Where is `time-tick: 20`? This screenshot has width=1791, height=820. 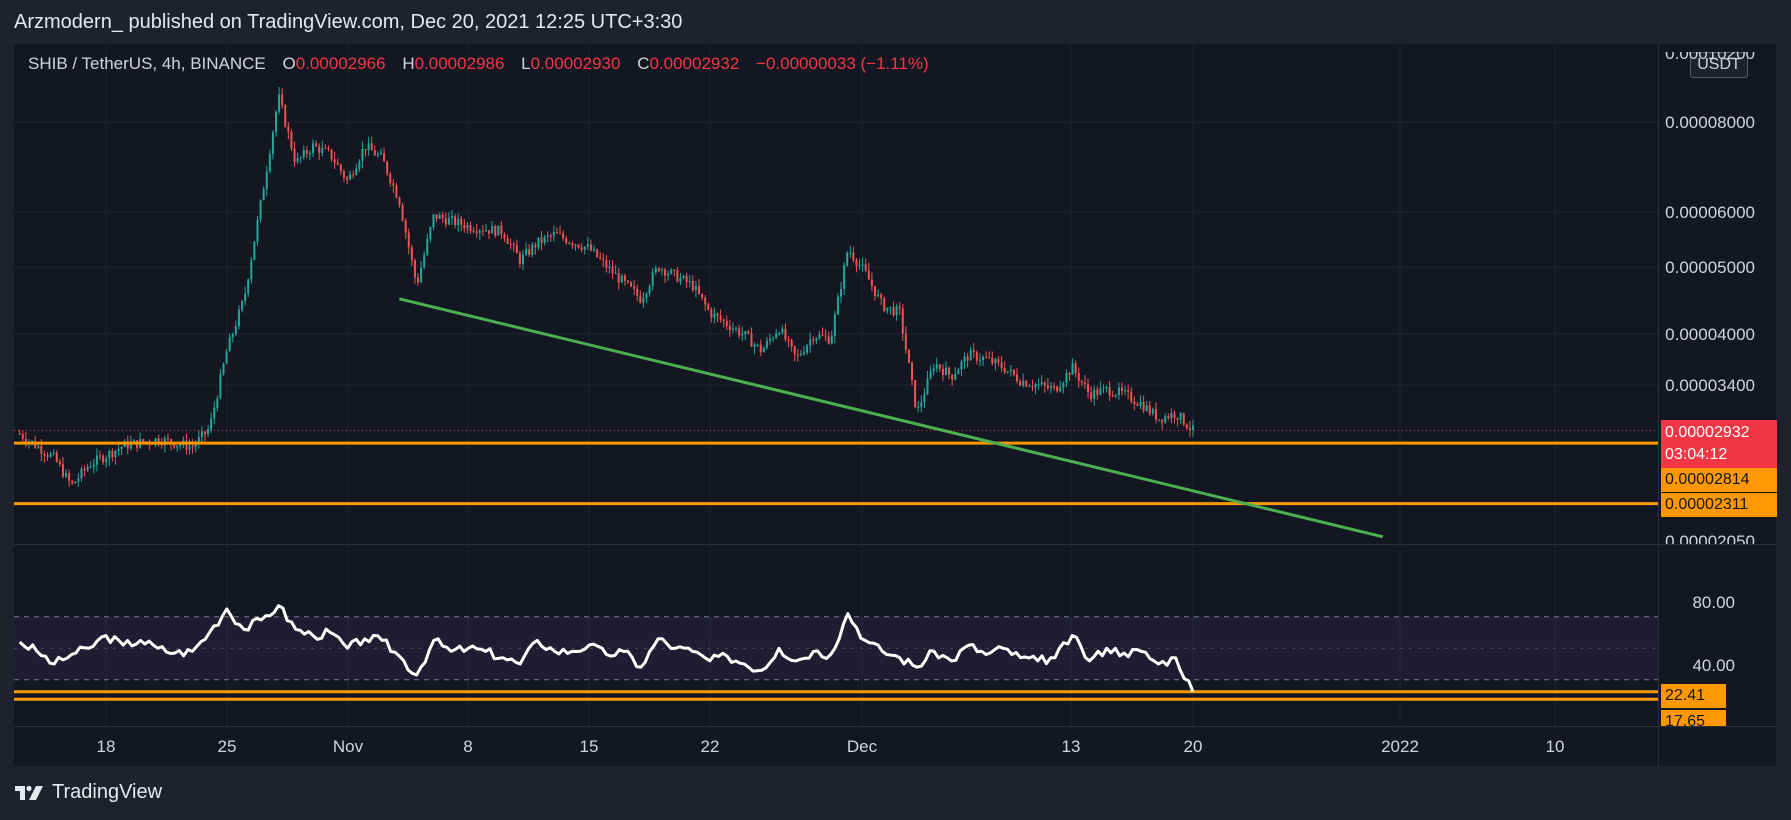 time-tick: 20 is located at coordinates (1193, 746).